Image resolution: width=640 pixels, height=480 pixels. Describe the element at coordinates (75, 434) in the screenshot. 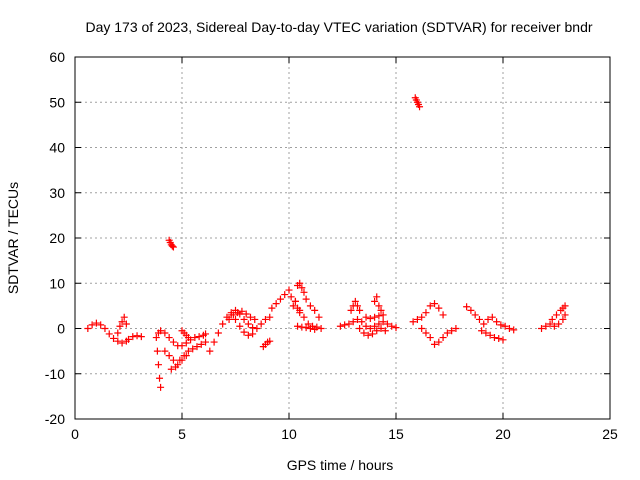

I see `x-tick-label: 0` at that location.